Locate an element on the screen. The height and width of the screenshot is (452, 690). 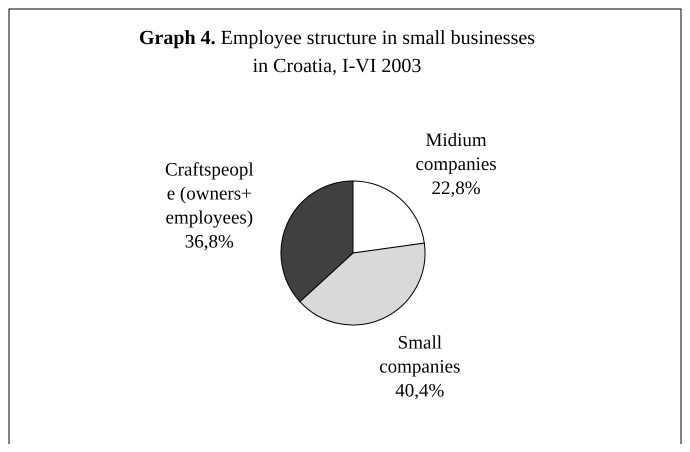
chart-title: Graph 4. Employee structure in small businesses in Croatia, I-VI 2003 is located at coordinates (337, 52).